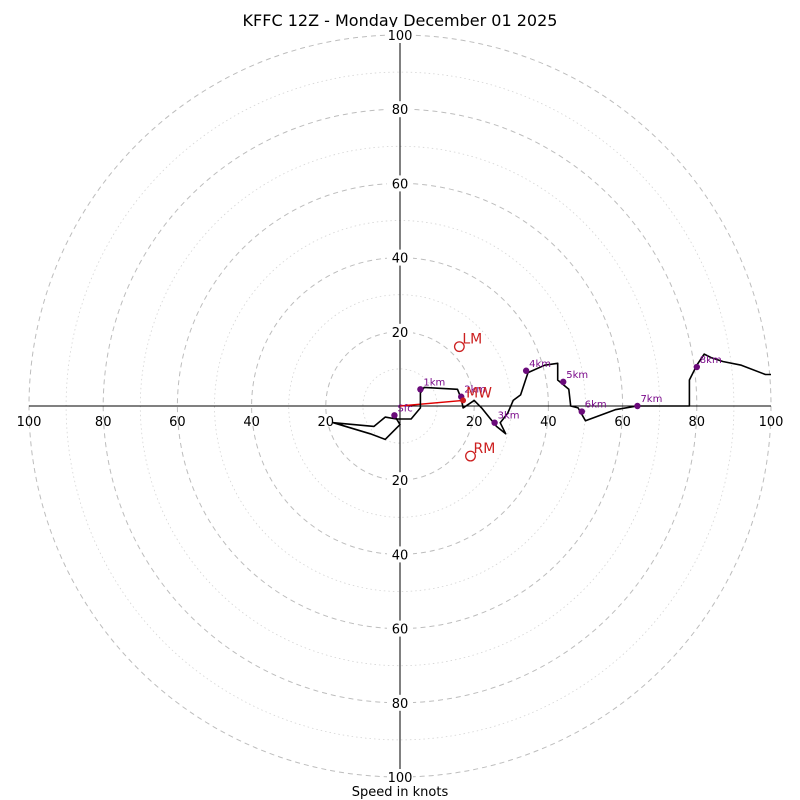  Describe the element at coordinates (474, 422) in the screenshot. I see `tick-label-right-20: 20` at that location.